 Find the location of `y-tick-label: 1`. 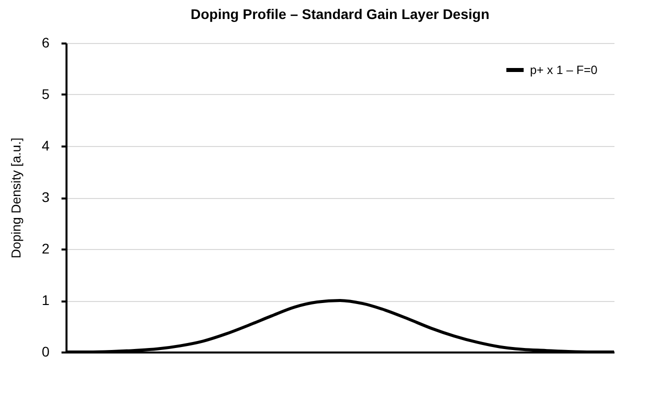

y-tick-label: 1 is located at coordinates (46, 300).